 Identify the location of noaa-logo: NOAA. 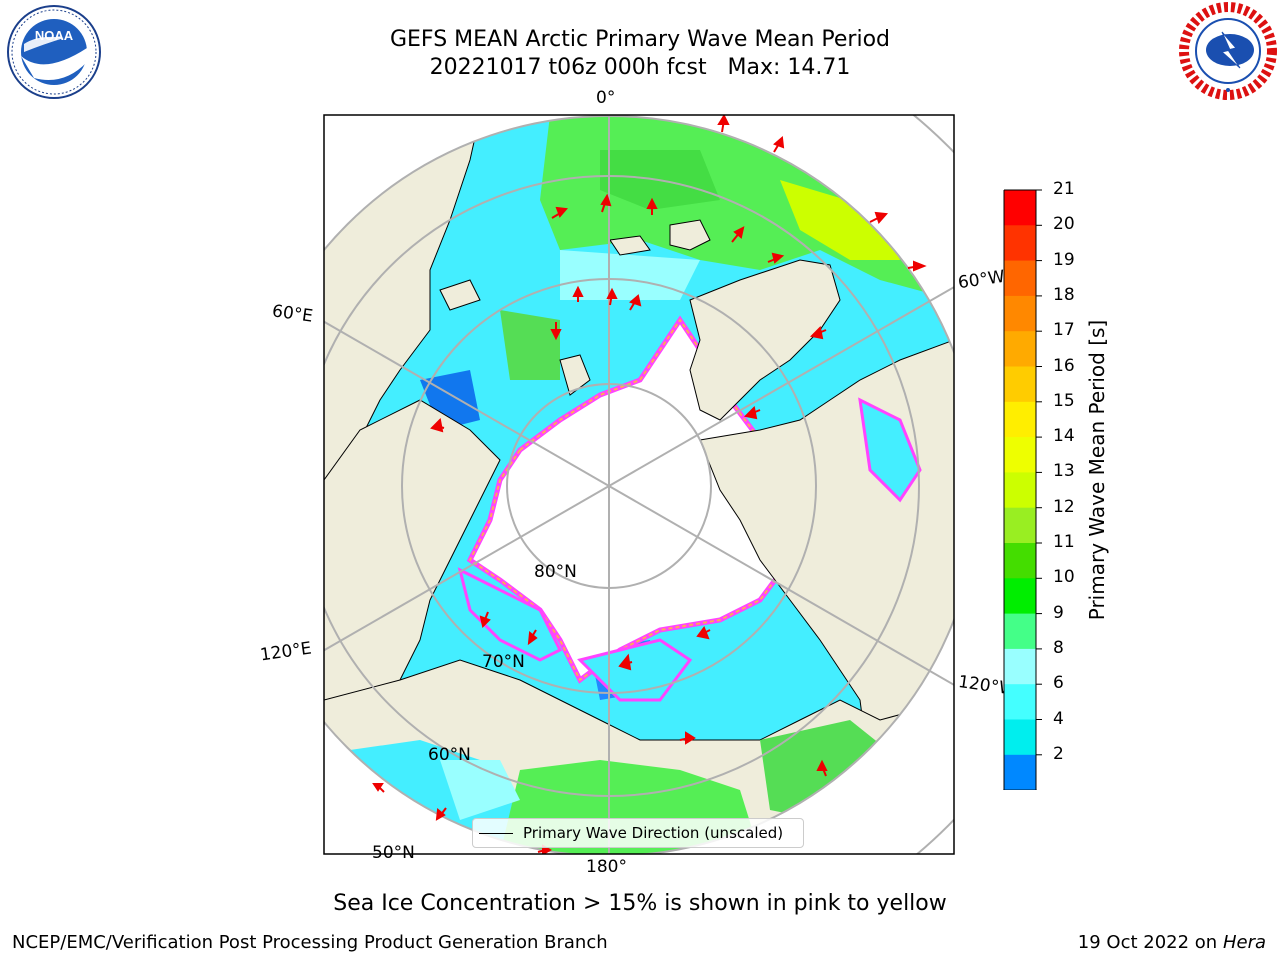
(54, 52).